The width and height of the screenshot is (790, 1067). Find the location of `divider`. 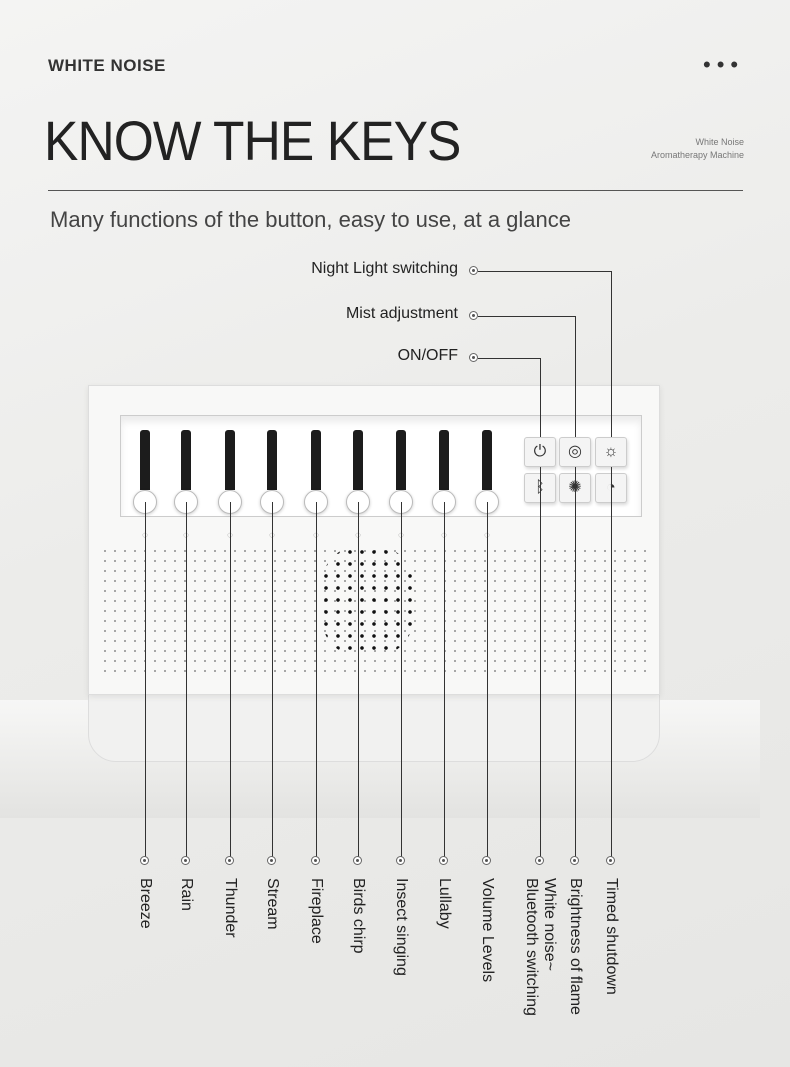

divider is located at coordinates (395, 190).